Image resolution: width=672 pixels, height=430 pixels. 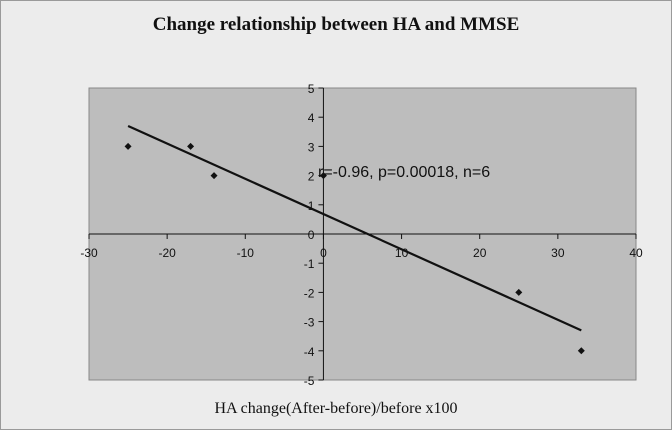 What do you see at coordinates (309, 293) in the screenshot?
I see `y-tick-label: -2` at bounding box center [309, 293].